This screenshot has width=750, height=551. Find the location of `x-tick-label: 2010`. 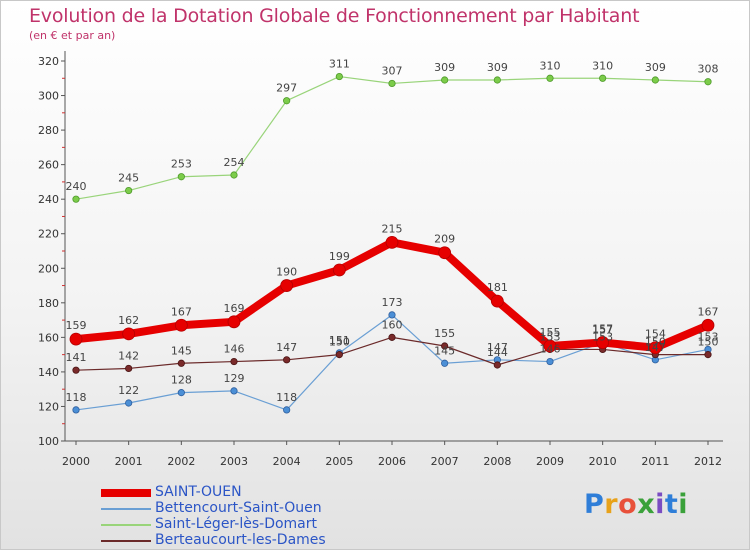

x-tick-label: 2010 is located at coordinates (603, 461).